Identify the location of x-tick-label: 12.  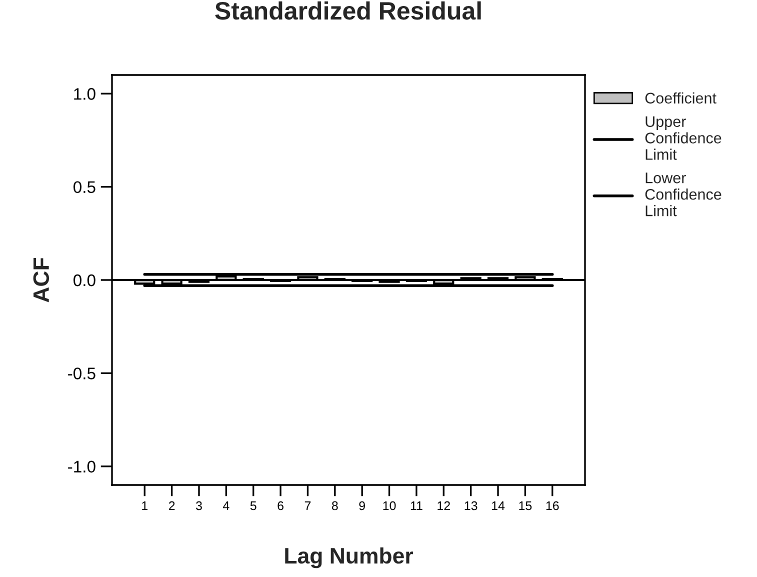
(444, 505).